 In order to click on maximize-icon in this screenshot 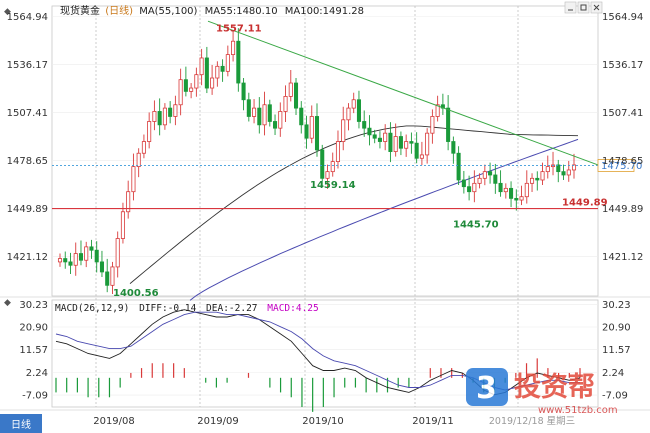, I will do `click(583, 7)`.